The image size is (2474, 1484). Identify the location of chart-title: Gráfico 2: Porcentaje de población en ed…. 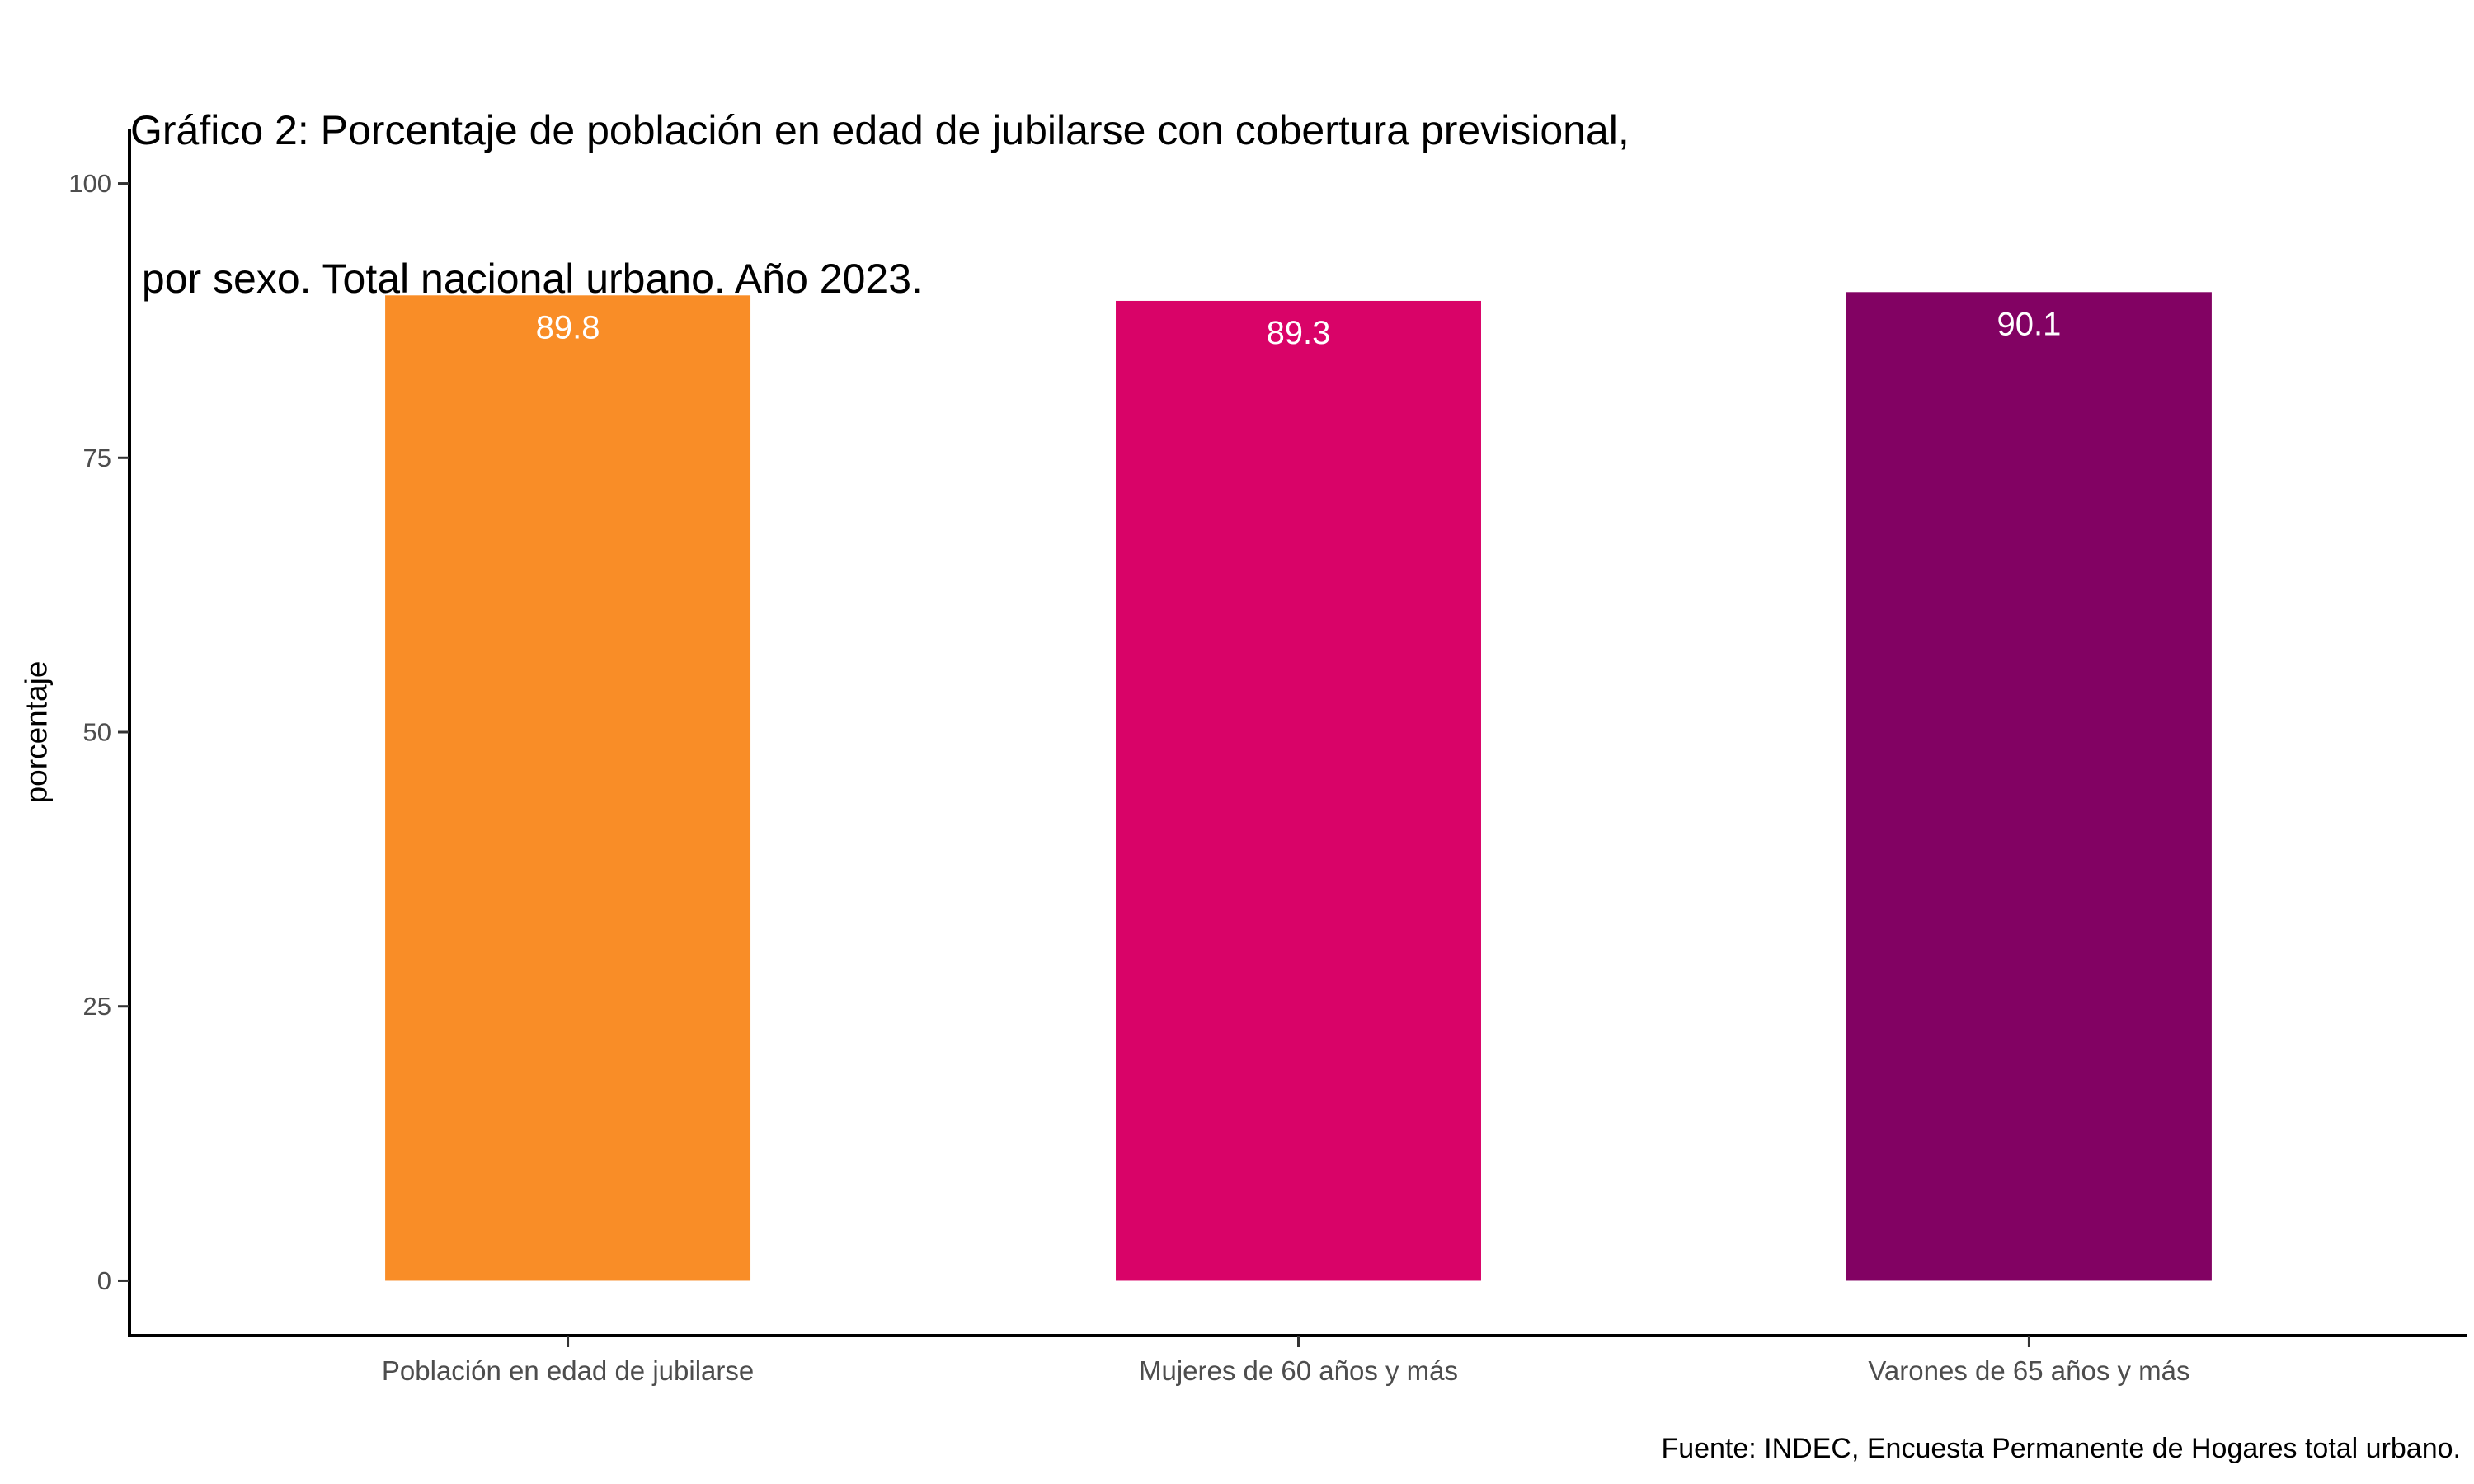
(880, 180).